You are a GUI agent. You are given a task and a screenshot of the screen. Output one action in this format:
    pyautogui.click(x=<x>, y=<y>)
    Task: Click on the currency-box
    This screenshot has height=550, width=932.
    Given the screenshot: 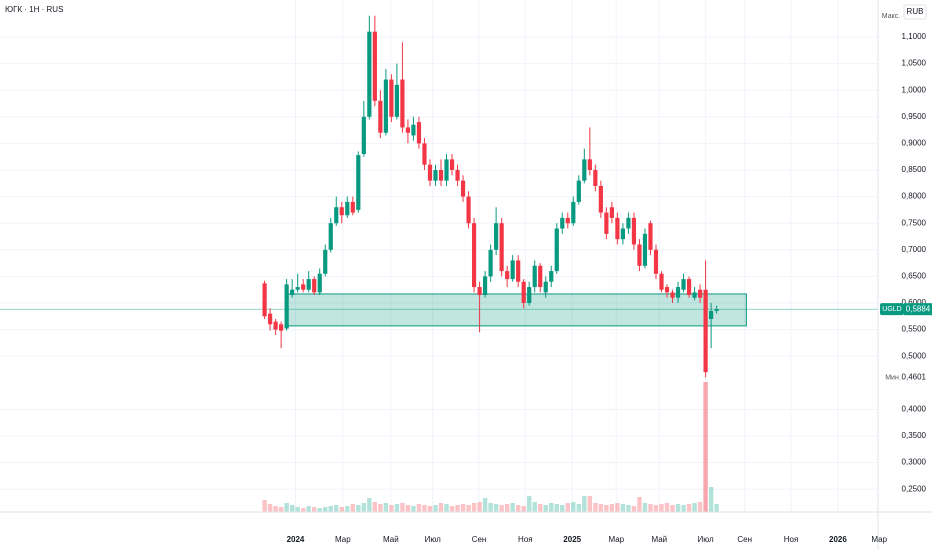 What is the action you would take?
    pyautogui.click(x=915, y=12)
    